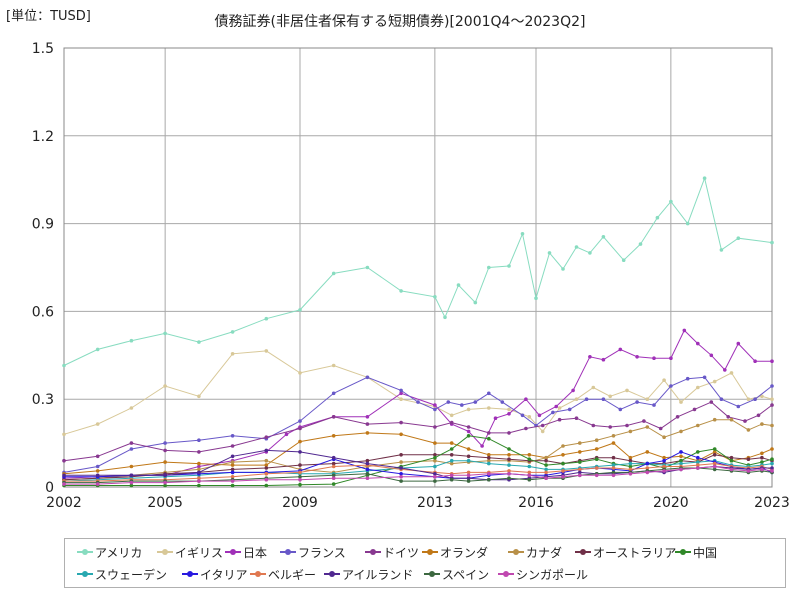  What do you see at coordinates (401, 552) in the screenshot?
I see `legend-label: ドイツ` at bounding box center [401, 552].